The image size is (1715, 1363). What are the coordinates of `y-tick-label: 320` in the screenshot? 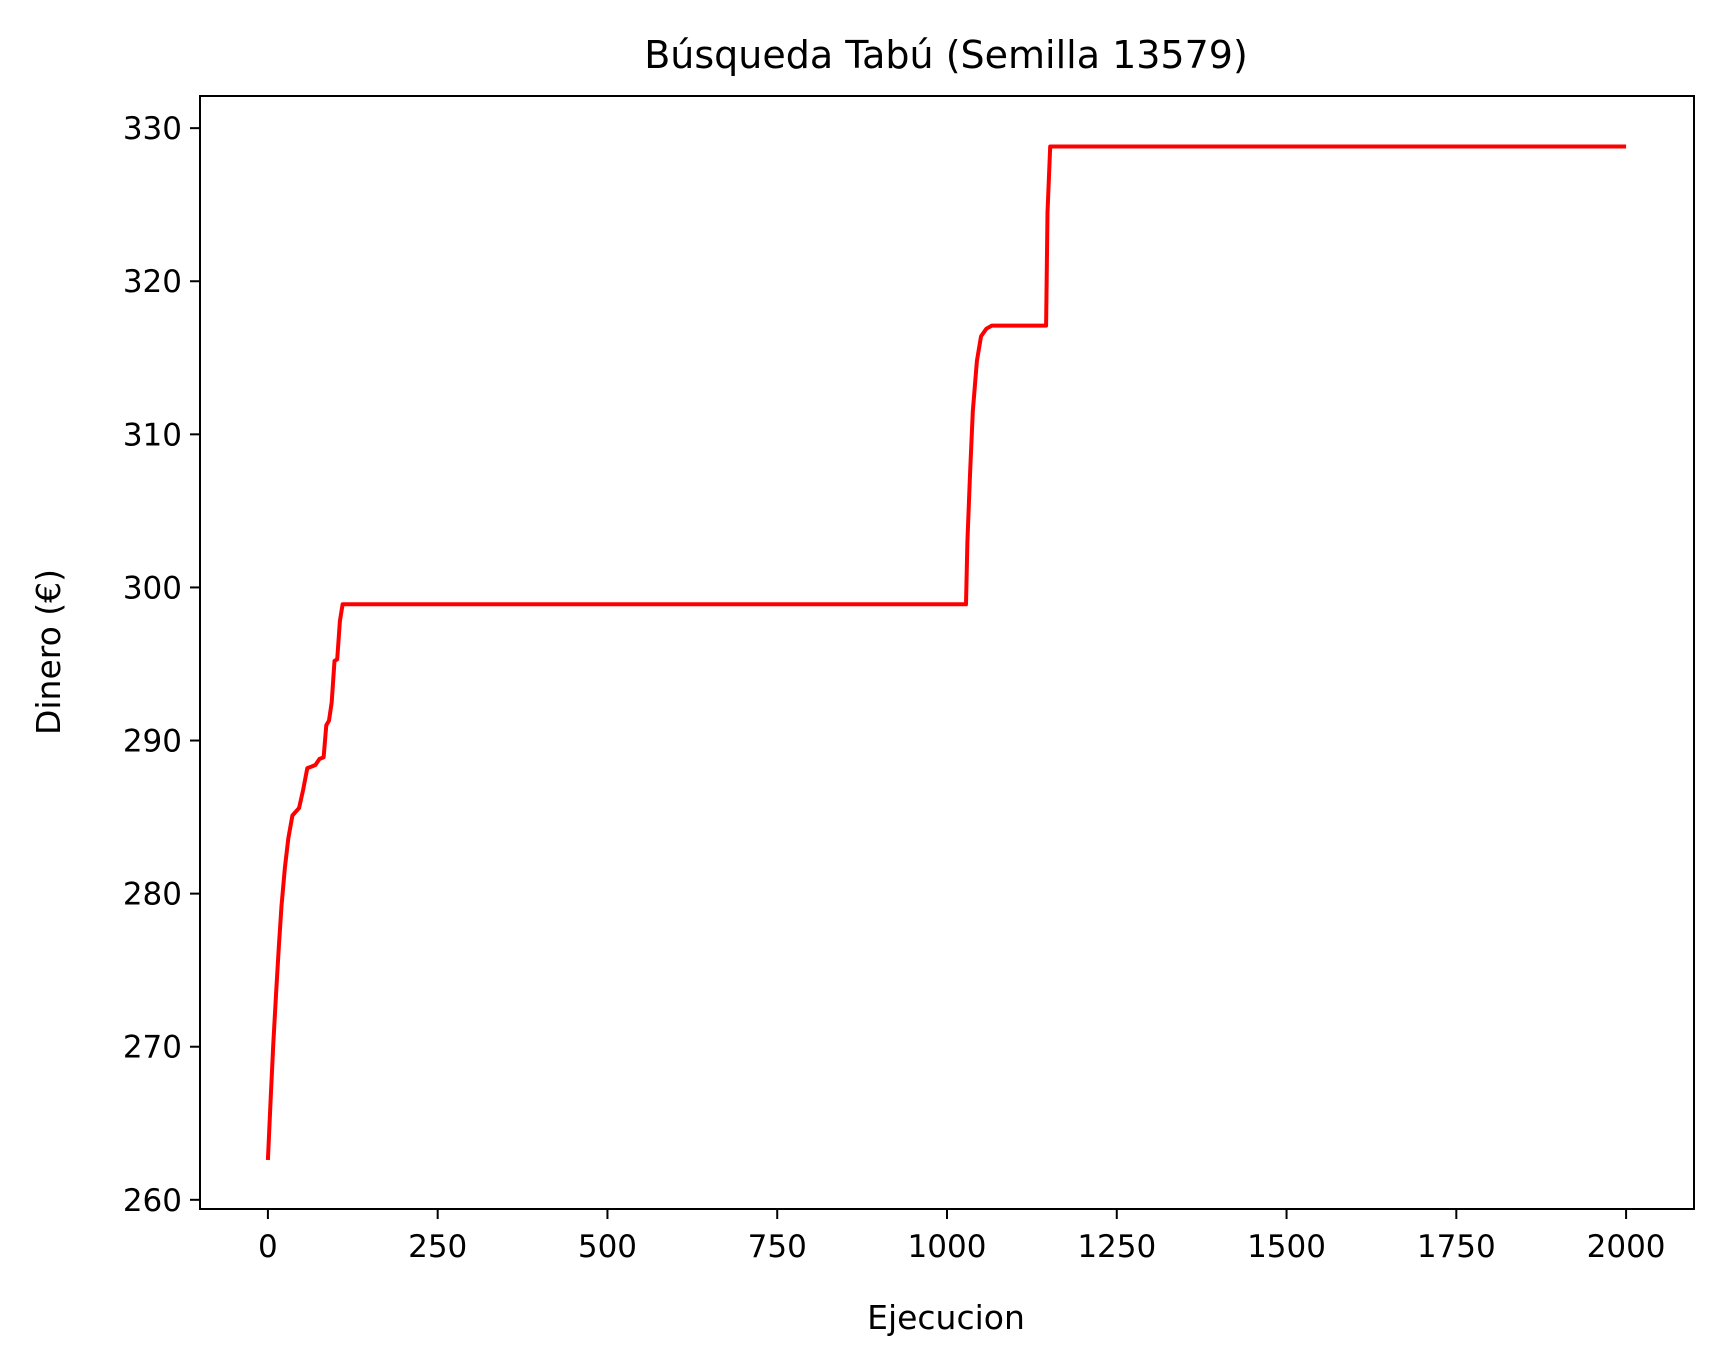 It's located at (152, 282).